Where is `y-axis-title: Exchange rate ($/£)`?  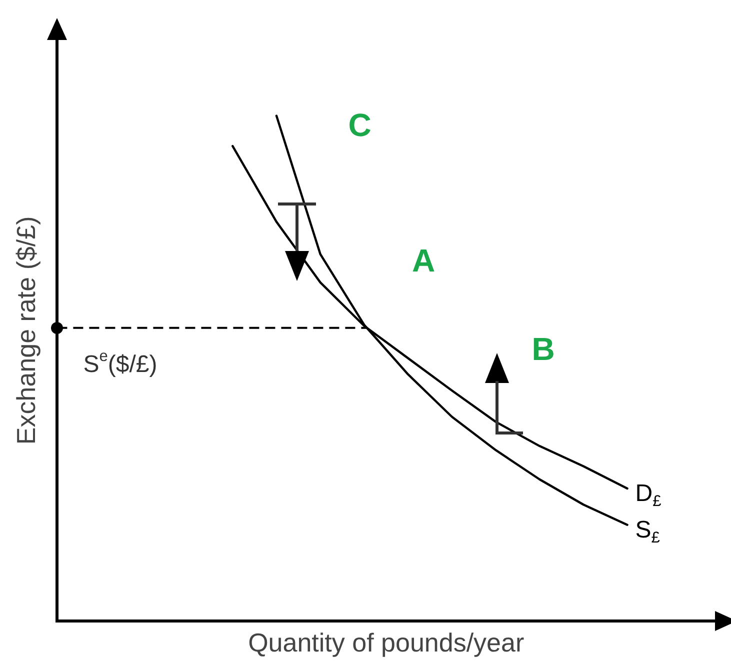
y-axis-title: Exchange rate ($/£) is located at coordinates (25, 330).